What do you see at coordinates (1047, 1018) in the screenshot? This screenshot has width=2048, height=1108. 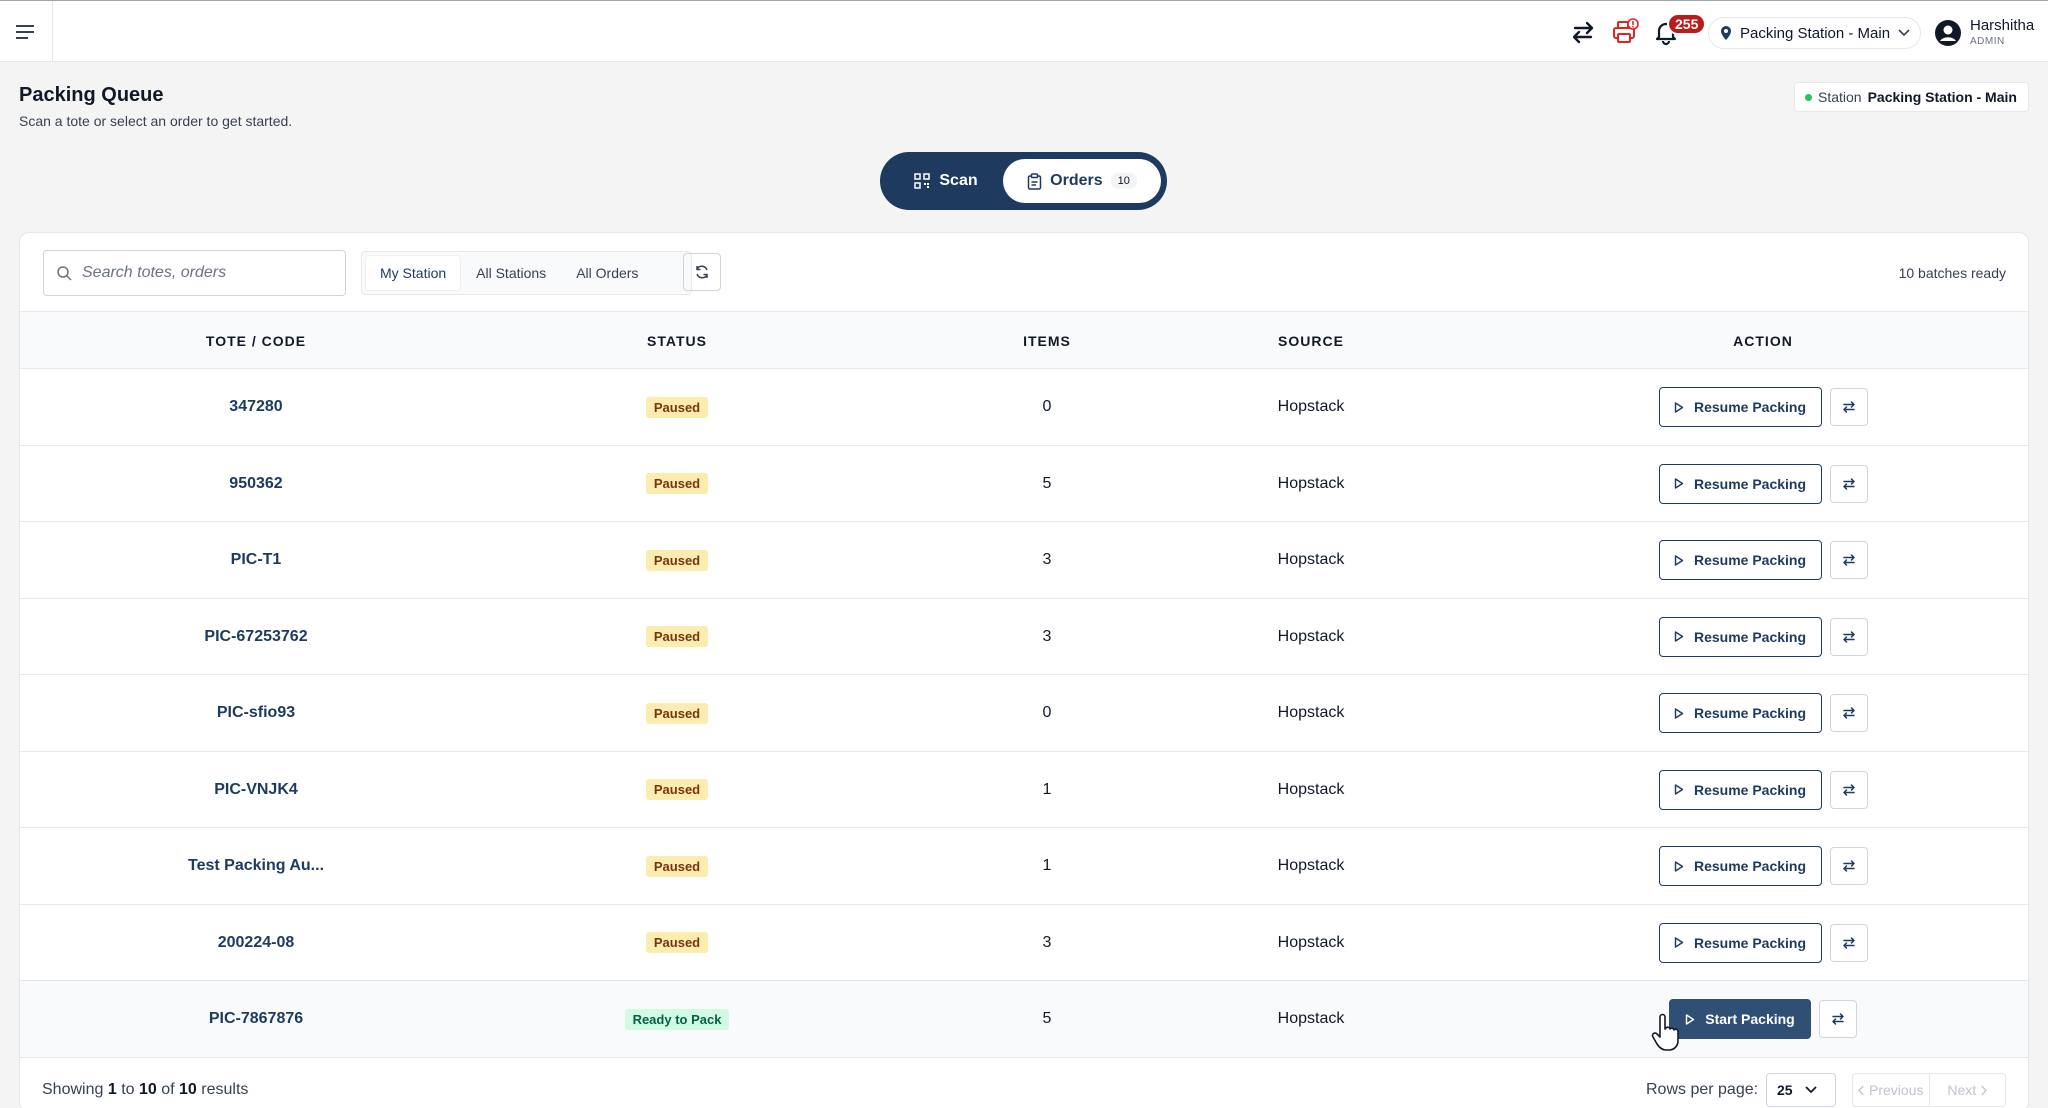 I see `items-cell: 5` at bounding box center [1047, 1018].